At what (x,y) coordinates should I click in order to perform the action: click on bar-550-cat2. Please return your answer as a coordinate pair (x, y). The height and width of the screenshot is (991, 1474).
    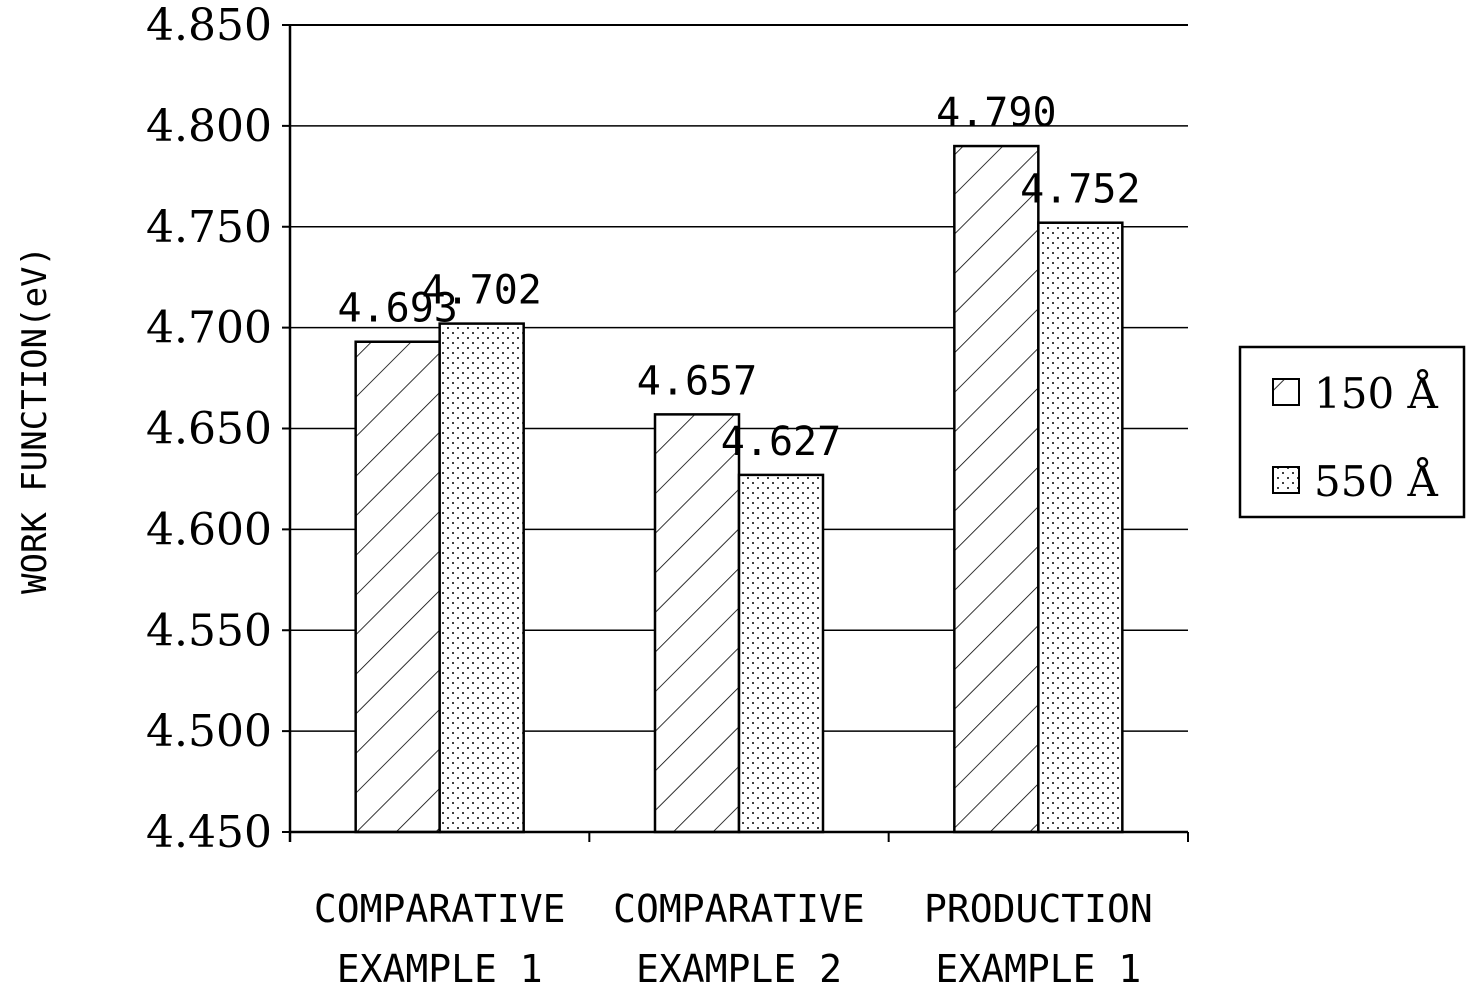
    Looking at the image, I should click on (781, 653).